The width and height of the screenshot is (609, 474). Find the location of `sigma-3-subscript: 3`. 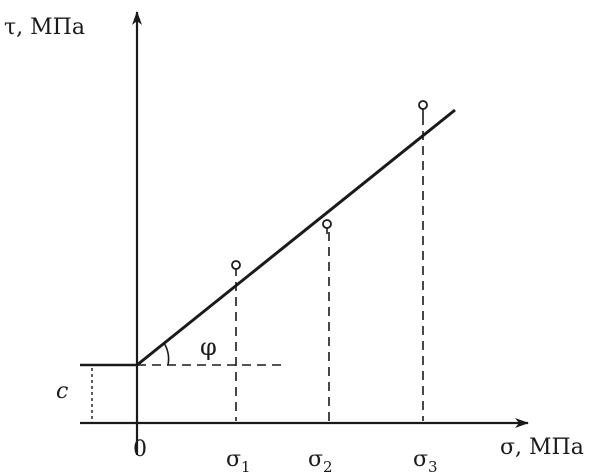

sigma-3-subscript: 3 is located at coordinates (433, 466).